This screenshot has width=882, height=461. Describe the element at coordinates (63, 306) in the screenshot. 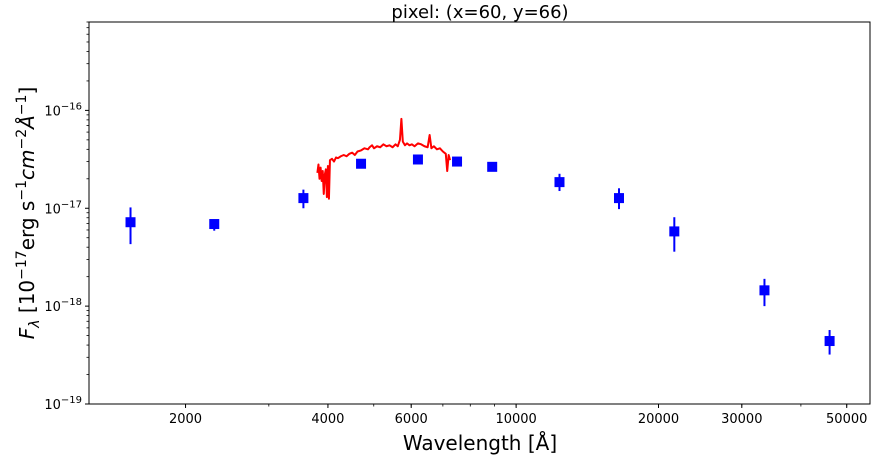

I see `y-tick-label: 10−18` at that location.